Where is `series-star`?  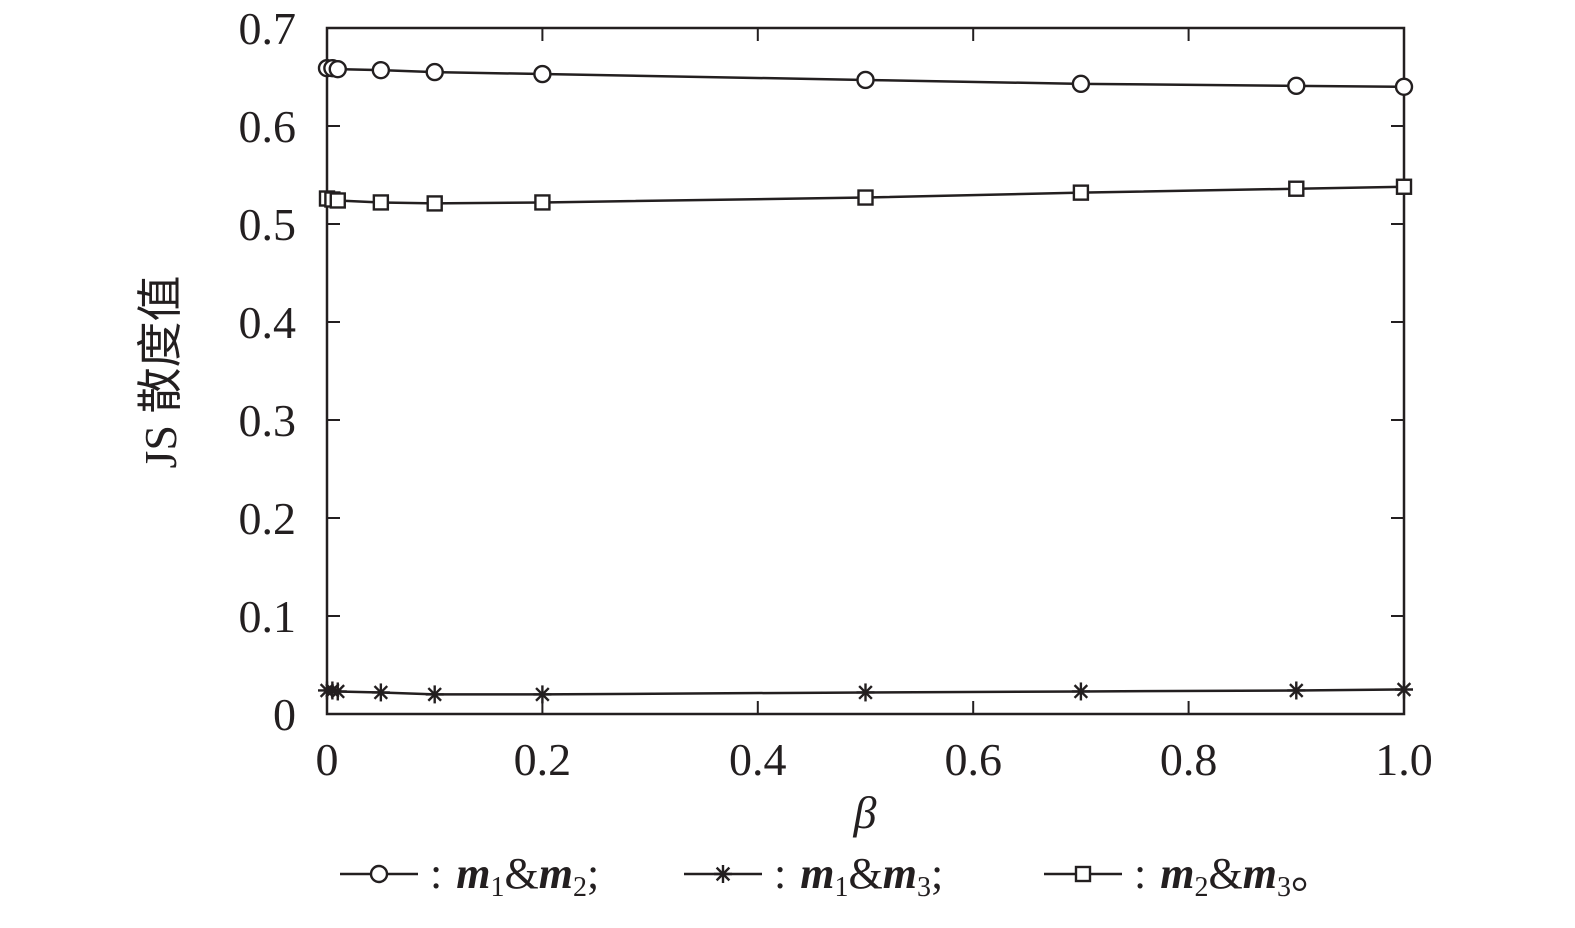 series-star is located at coordinates (865, 692).